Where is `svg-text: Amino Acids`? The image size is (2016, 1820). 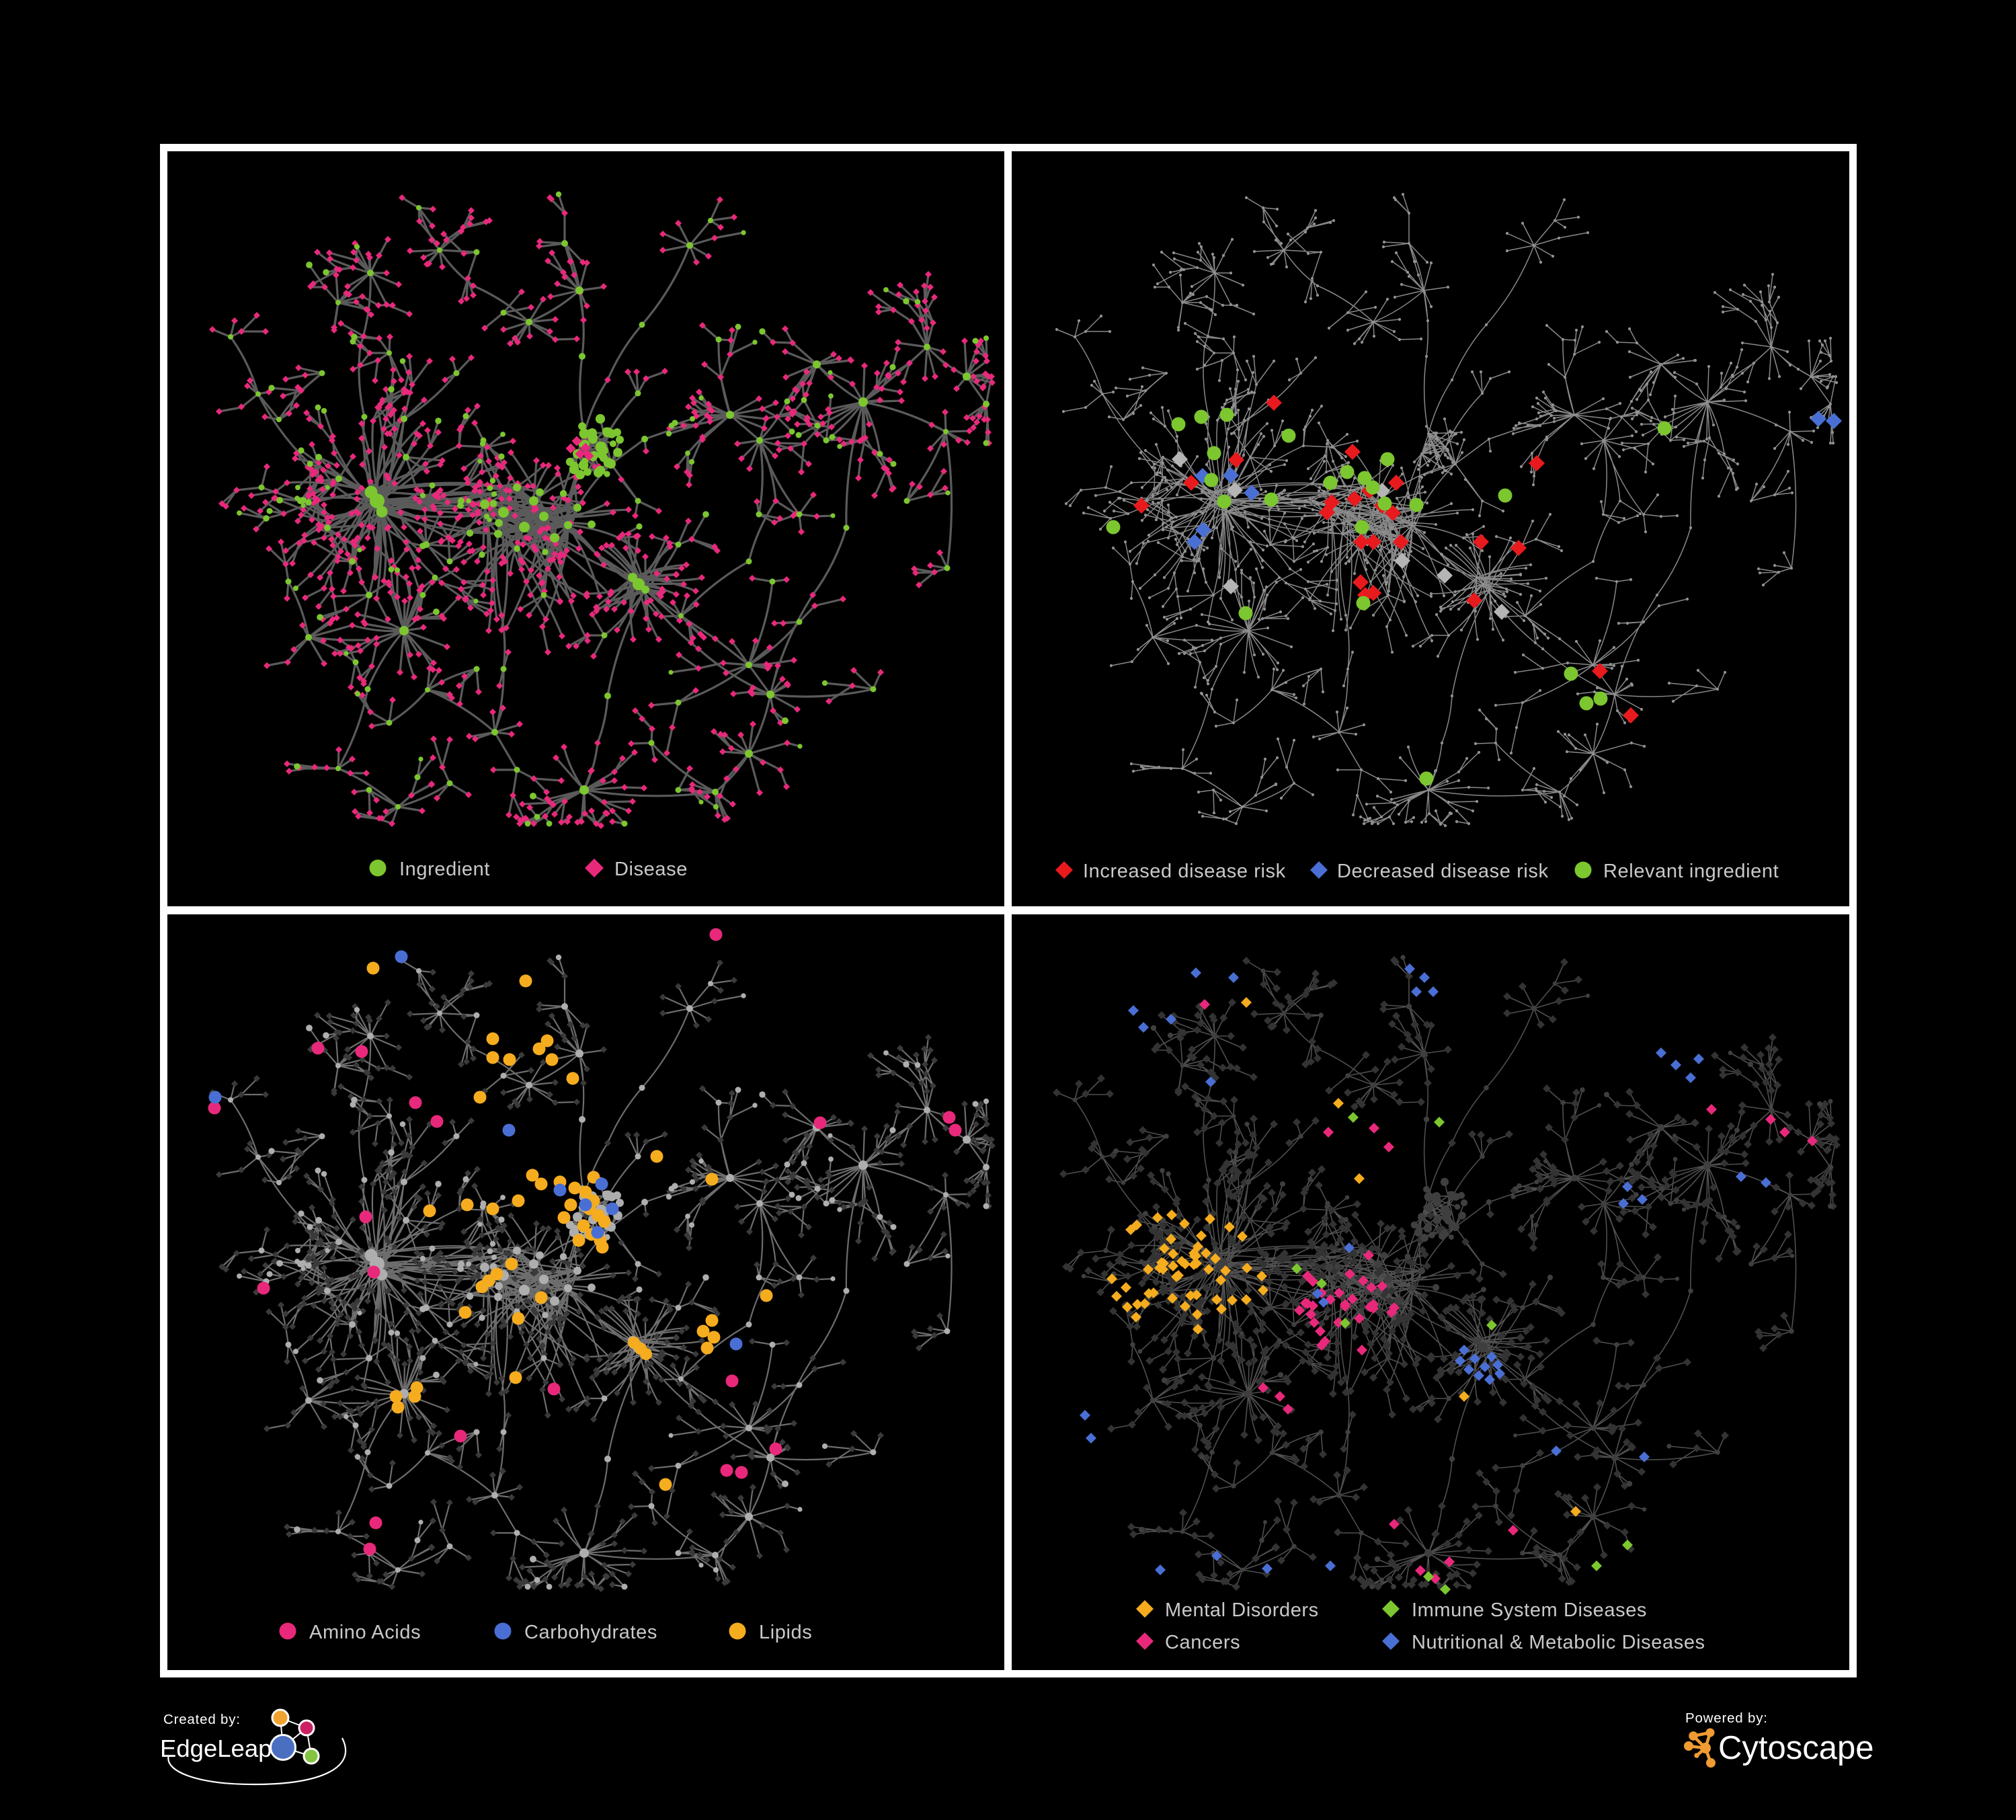
svg-text: Amino Acids is located at coordinates (365, 1632).